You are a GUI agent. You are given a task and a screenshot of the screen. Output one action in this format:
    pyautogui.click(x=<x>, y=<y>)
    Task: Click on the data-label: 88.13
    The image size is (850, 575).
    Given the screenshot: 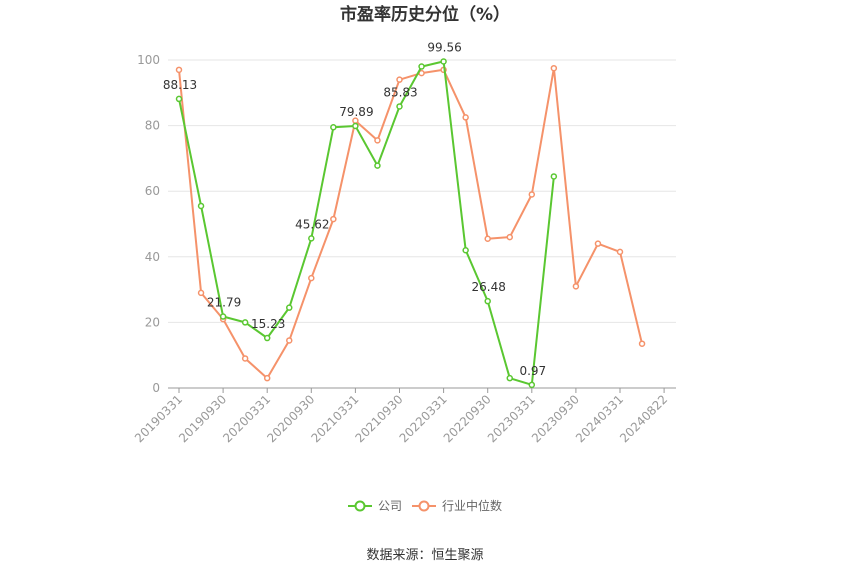 What is the action you would take?
    pyautogui.click(x=180, y=85)
    